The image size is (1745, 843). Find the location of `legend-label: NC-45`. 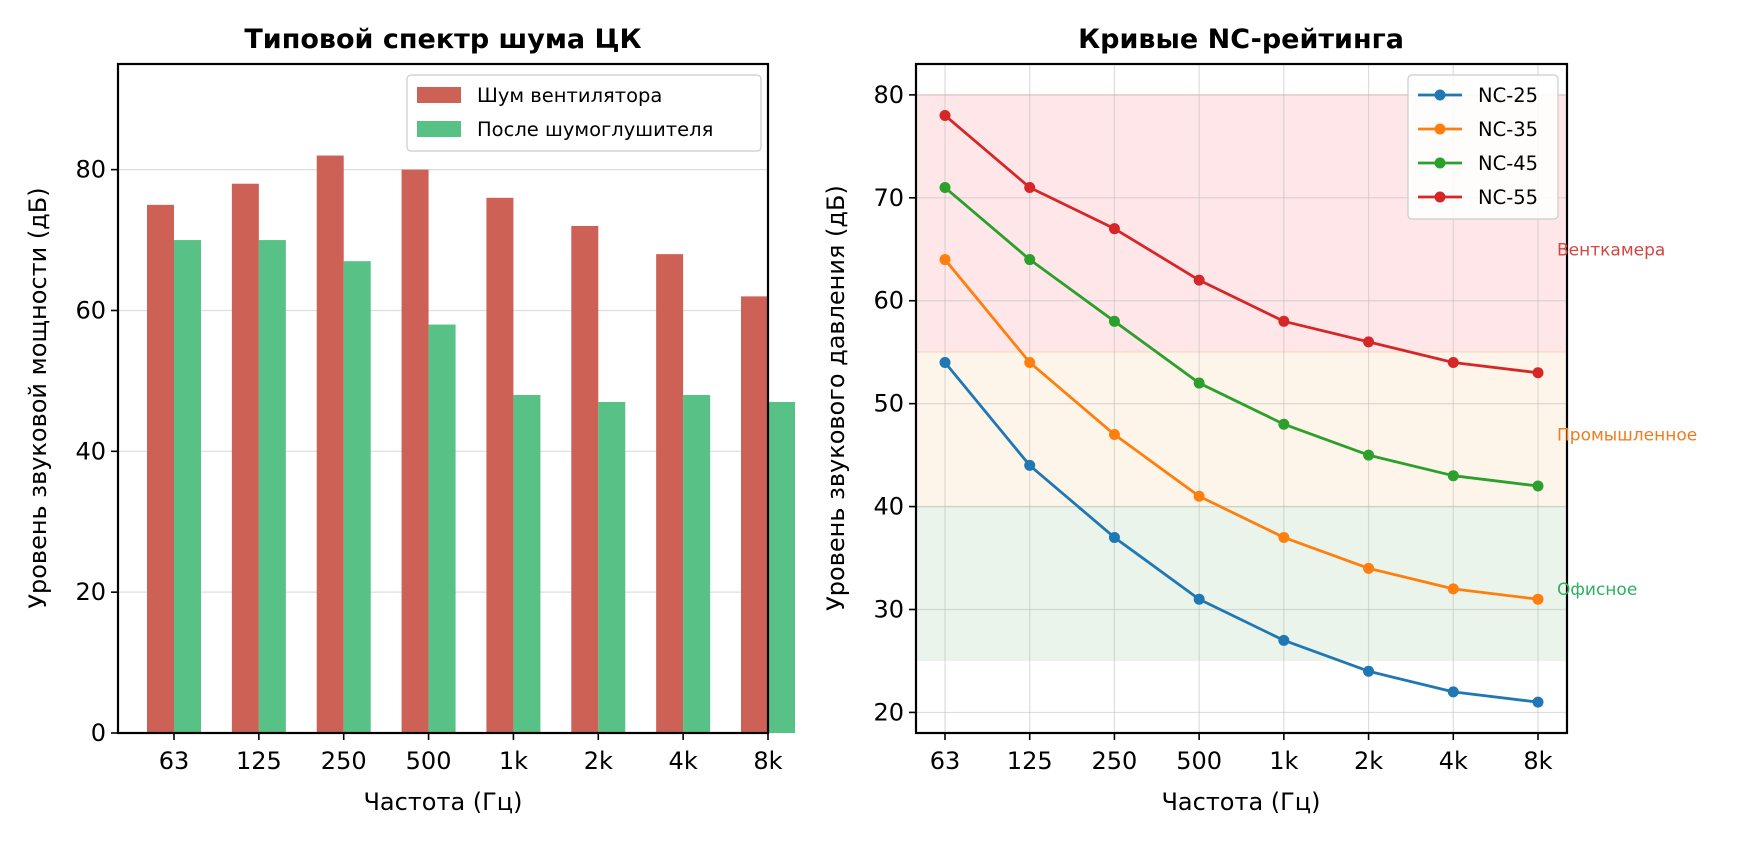

legend-label: NC-45 is located at coordinates (1508, 163).